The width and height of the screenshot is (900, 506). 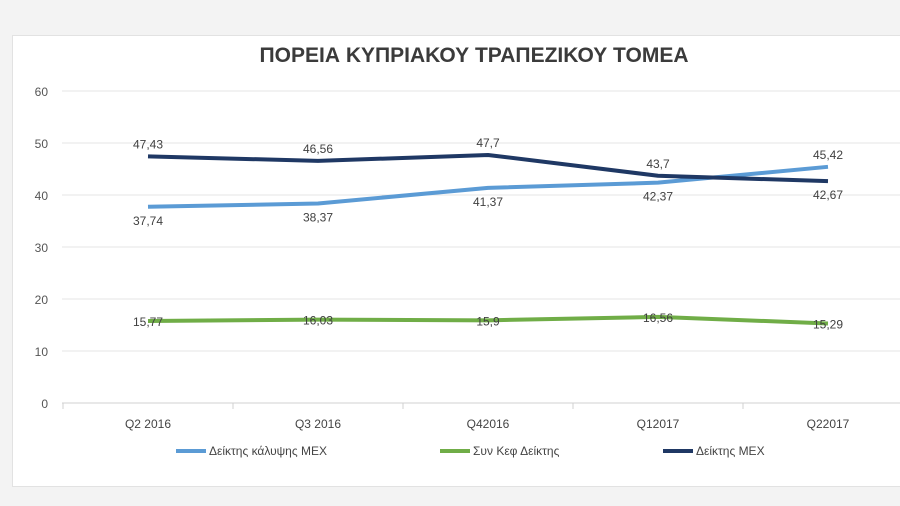 What do you see at coordinates (828, 424) in the screenshot?
I see `x-tick-label: Q22017` at bounding box center [828, 424].